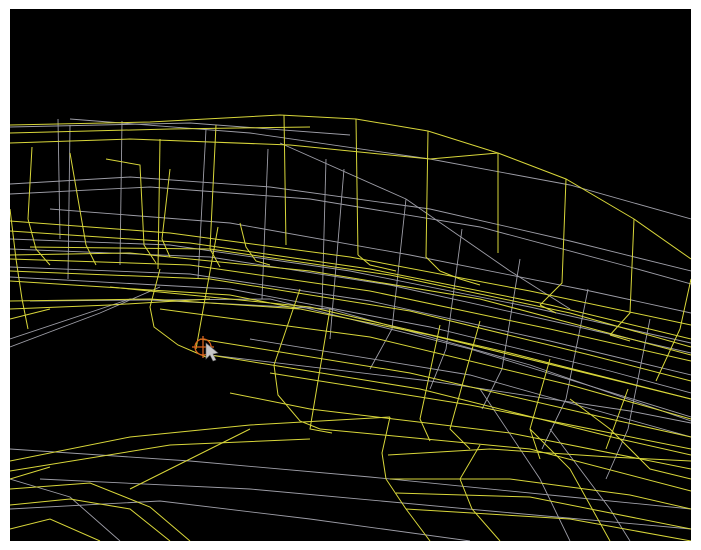  I want to click on mouse-pointer-icon, so click(212, 352).